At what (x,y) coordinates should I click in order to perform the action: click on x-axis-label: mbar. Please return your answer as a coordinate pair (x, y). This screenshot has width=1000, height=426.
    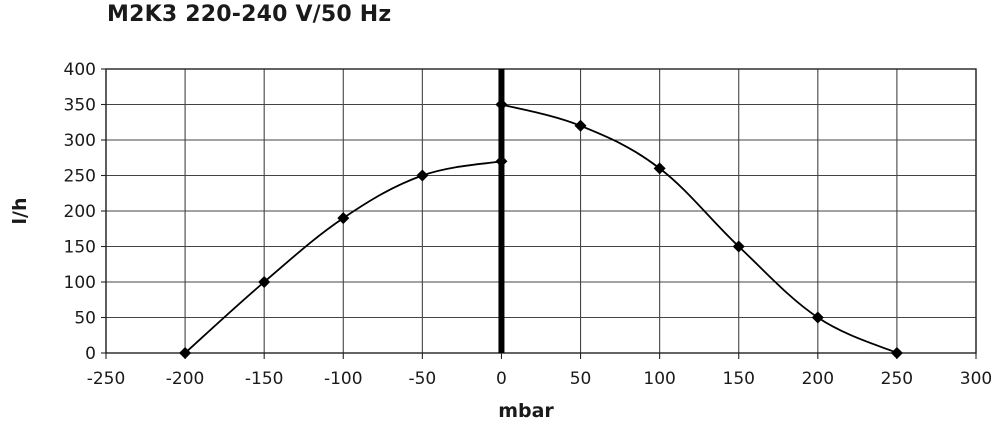
    Looking at the image, I should click on (526, 411).